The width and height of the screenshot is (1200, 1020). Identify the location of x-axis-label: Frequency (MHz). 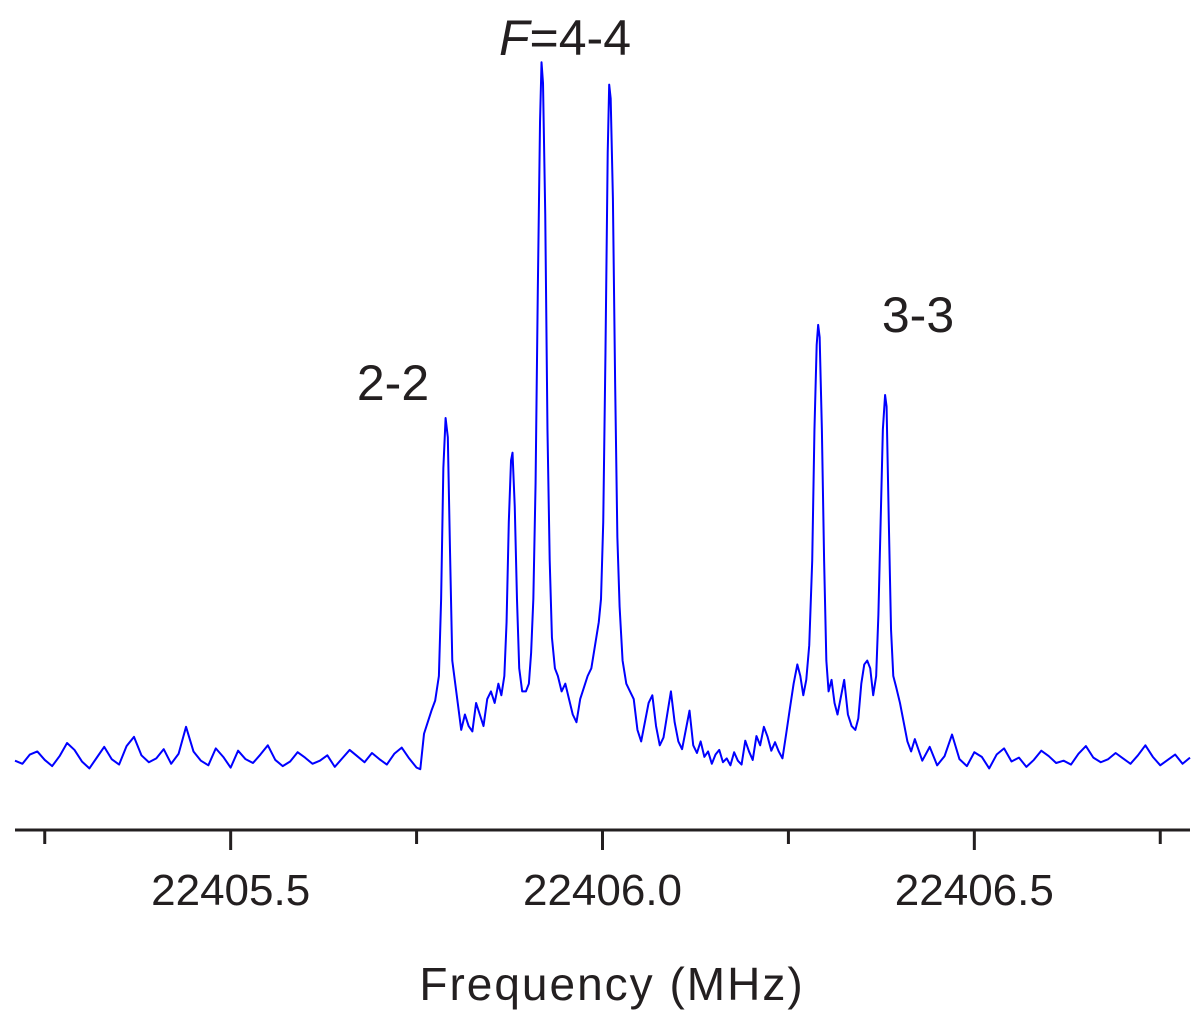
(611, 984).